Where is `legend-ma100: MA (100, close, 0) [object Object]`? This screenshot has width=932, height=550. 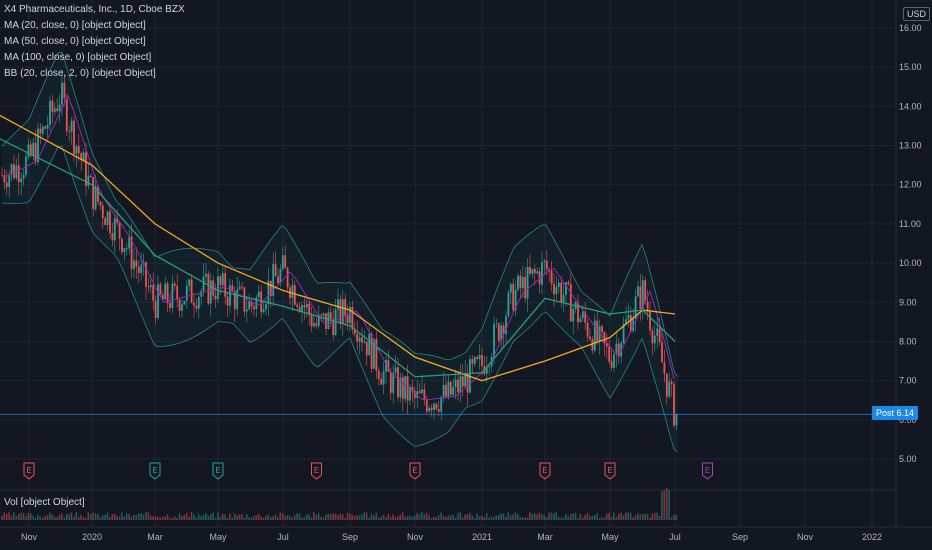 legend-ma100: MA (100, close, 0) [object Object] is located at coordinates (78, 57).